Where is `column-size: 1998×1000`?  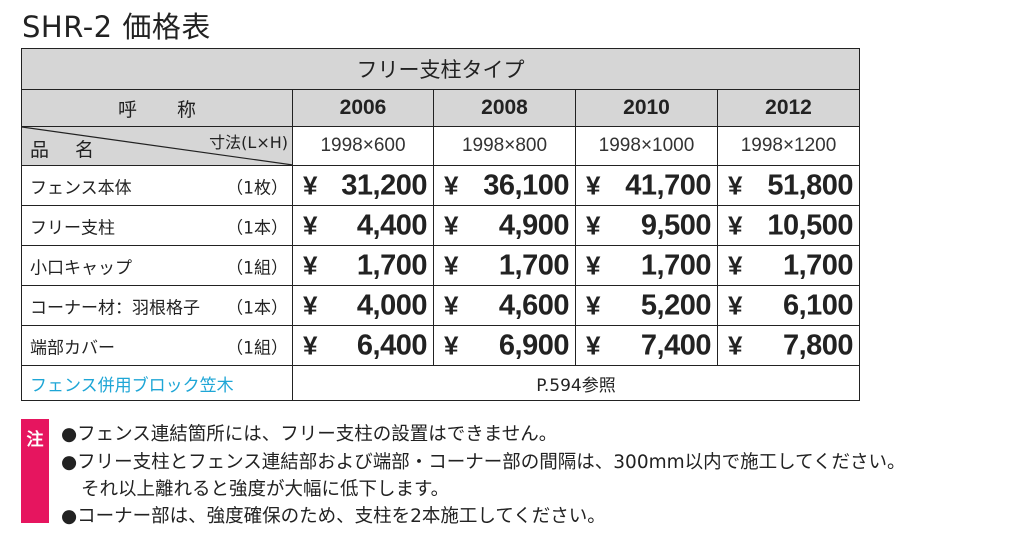 column-size: 1998×1000 is located at coordinates (646, 146).